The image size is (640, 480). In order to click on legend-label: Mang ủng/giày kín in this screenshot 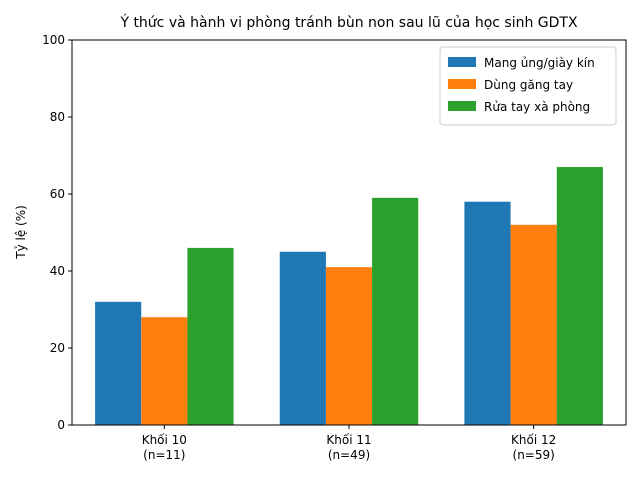, I will do `click(539, 63)`.